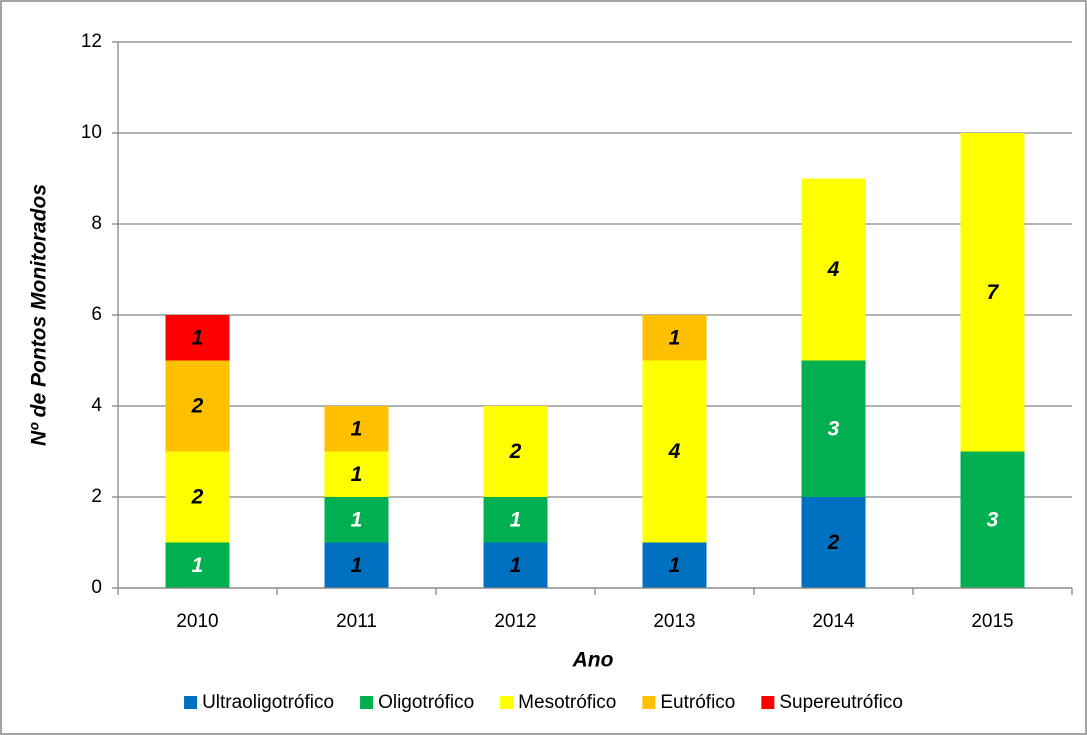  I want to click on x-tick-label: 2014, so click(833, 621).